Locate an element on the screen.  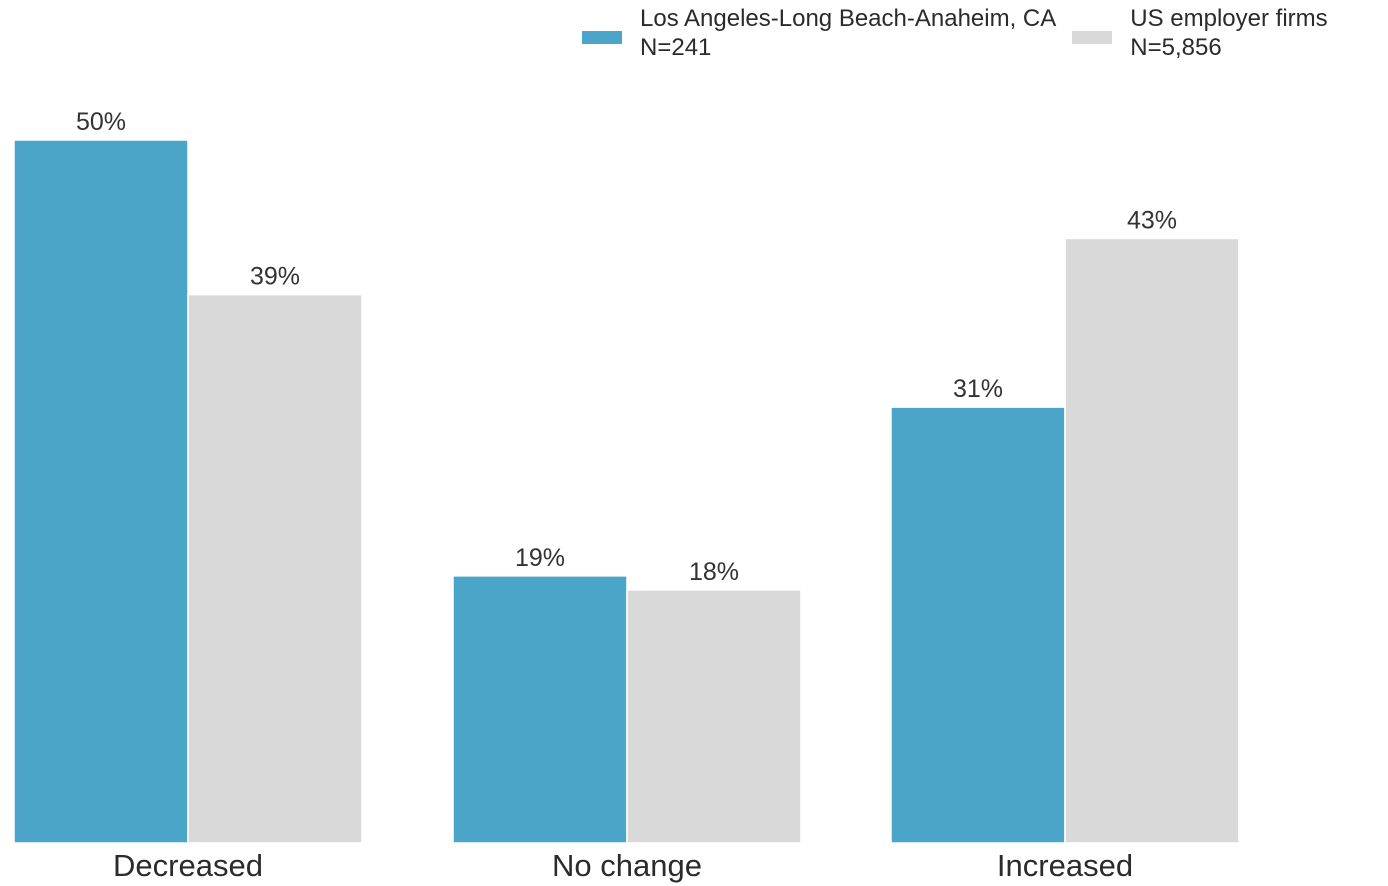
legend-n-los-angeles: N=241 is located at coordinates (676, 47).